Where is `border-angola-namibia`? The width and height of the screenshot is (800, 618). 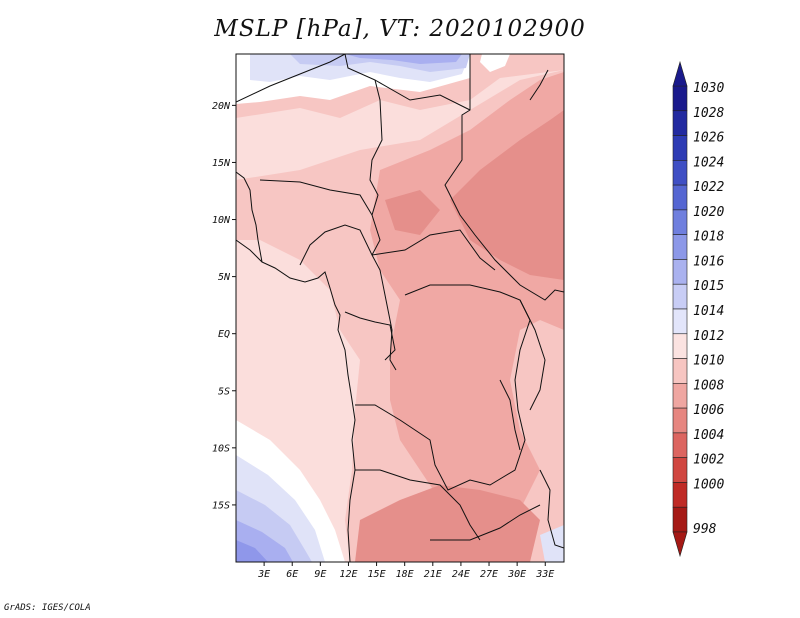
border-angola-namibia is located at coordinates (418, 505).